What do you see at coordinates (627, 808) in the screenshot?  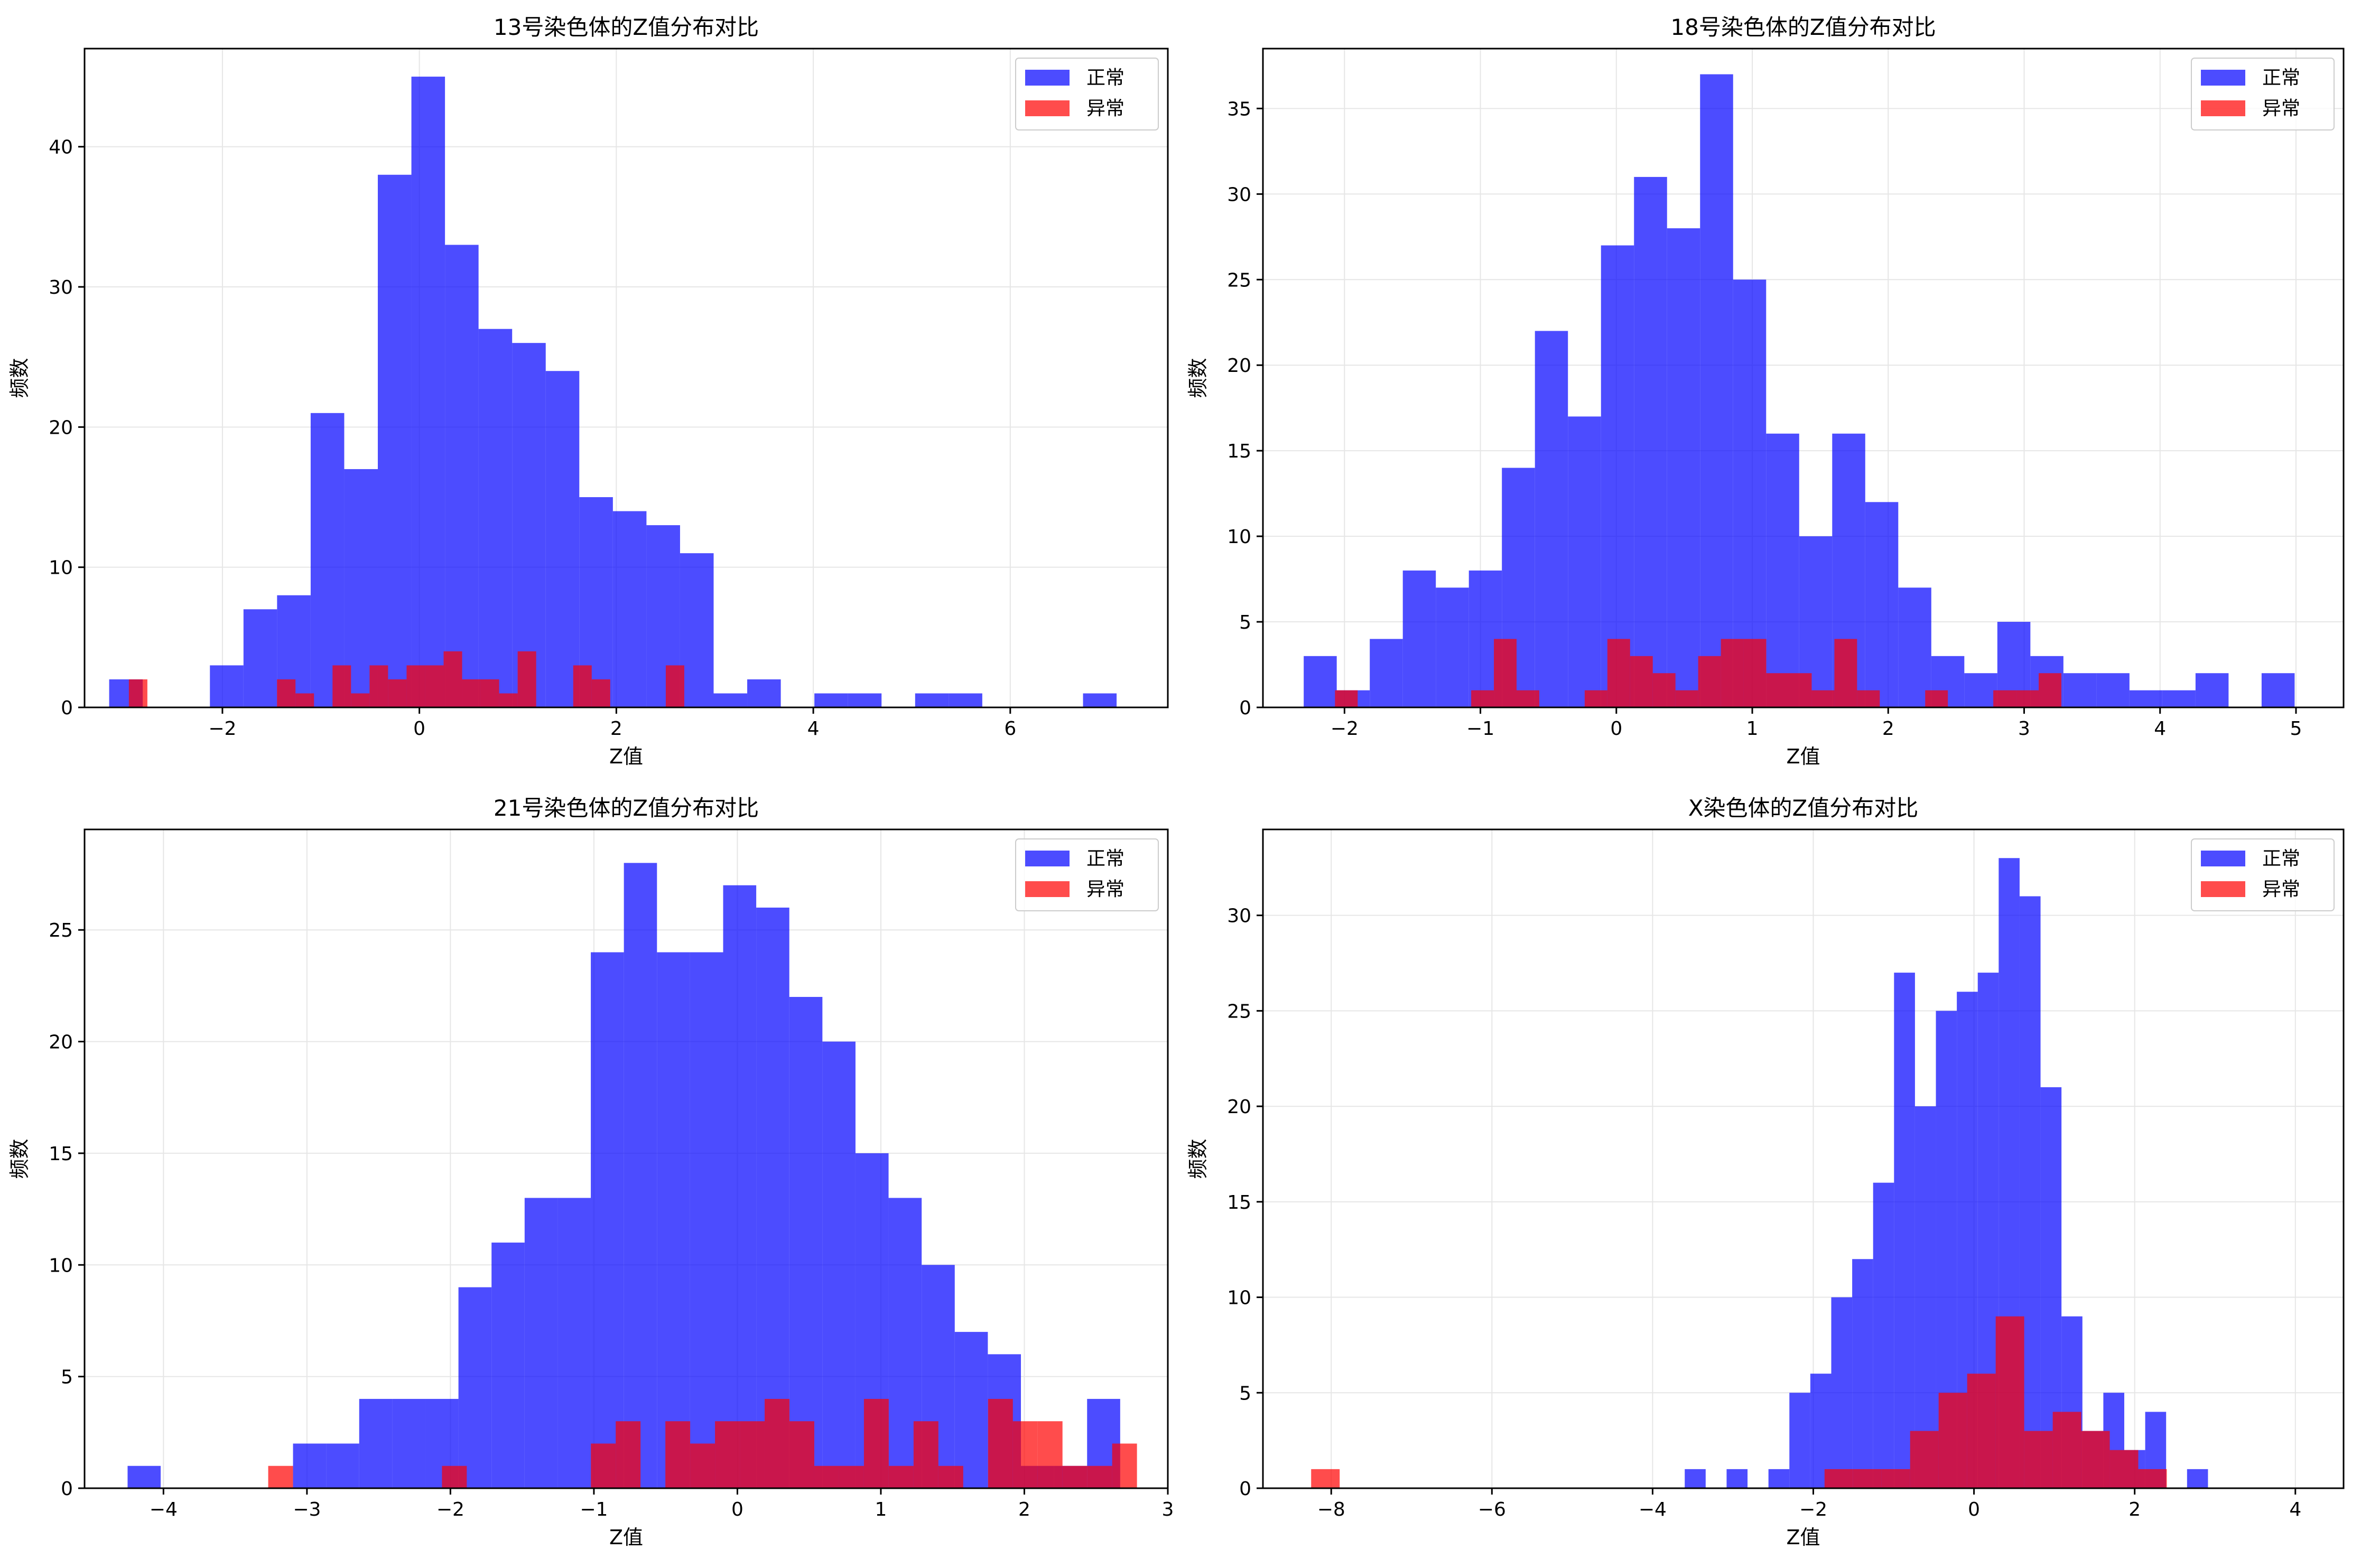 I see `chart-title: 21号染色体的Z值分布对比` at bounding box center [627, 808].